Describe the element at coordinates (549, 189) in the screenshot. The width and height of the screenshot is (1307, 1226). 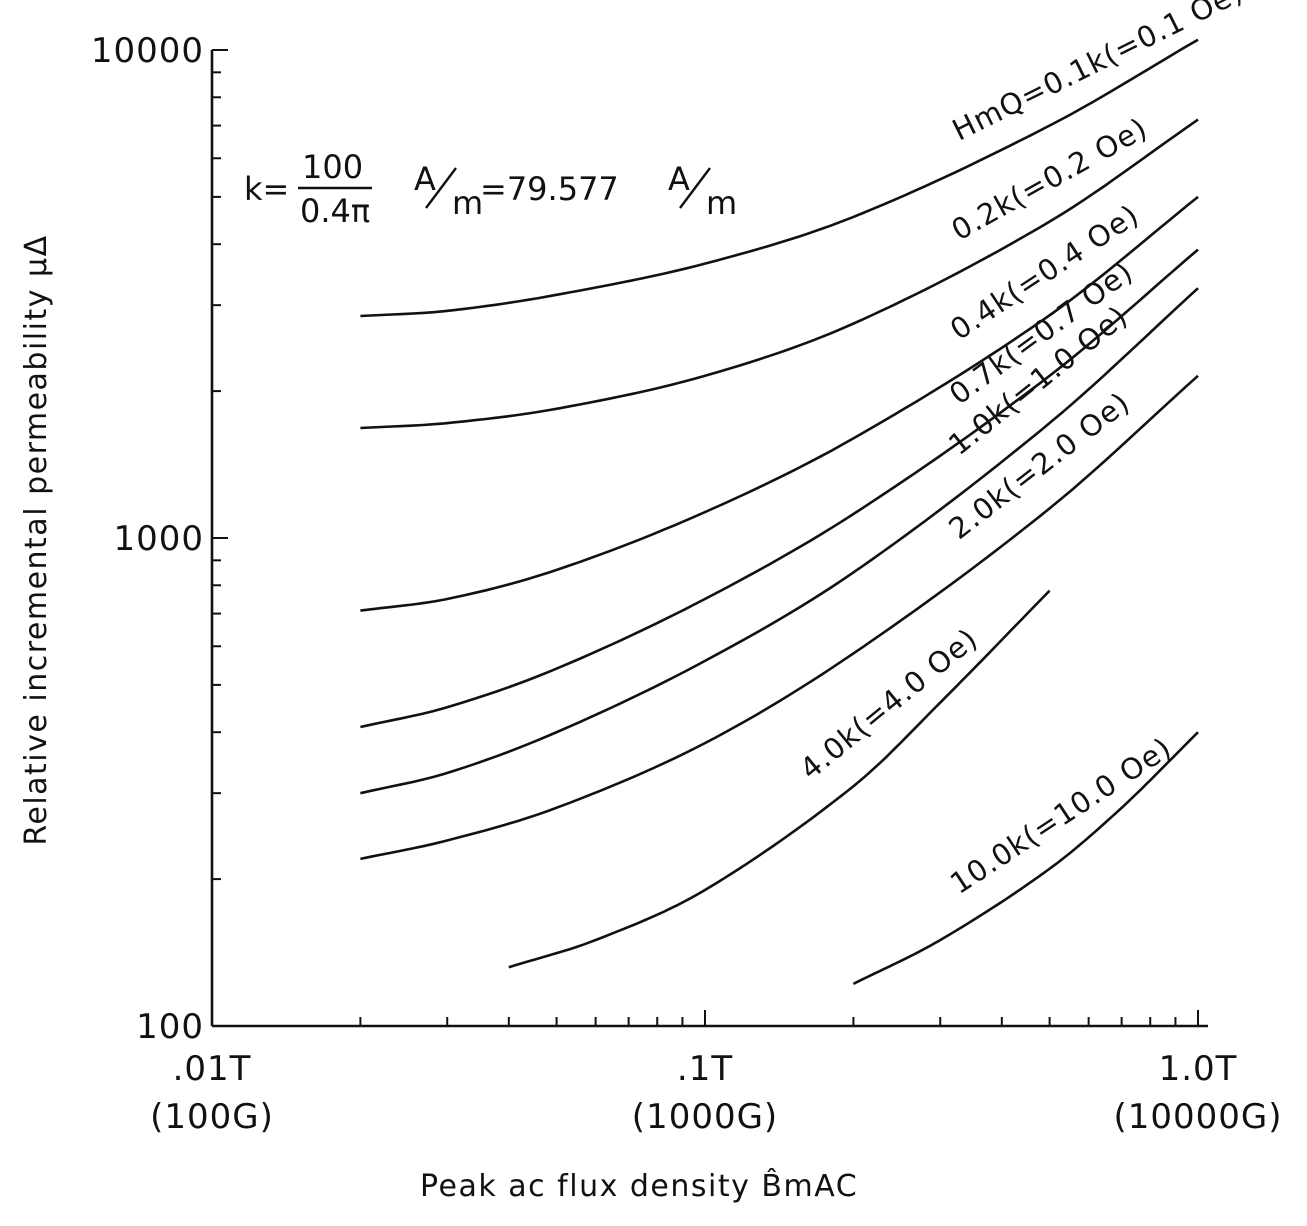
I see `k-value: =79.577` at that location.